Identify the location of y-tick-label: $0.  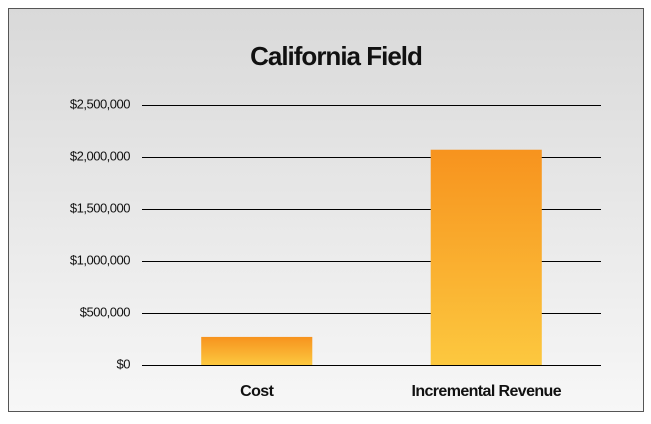
(124, 363).